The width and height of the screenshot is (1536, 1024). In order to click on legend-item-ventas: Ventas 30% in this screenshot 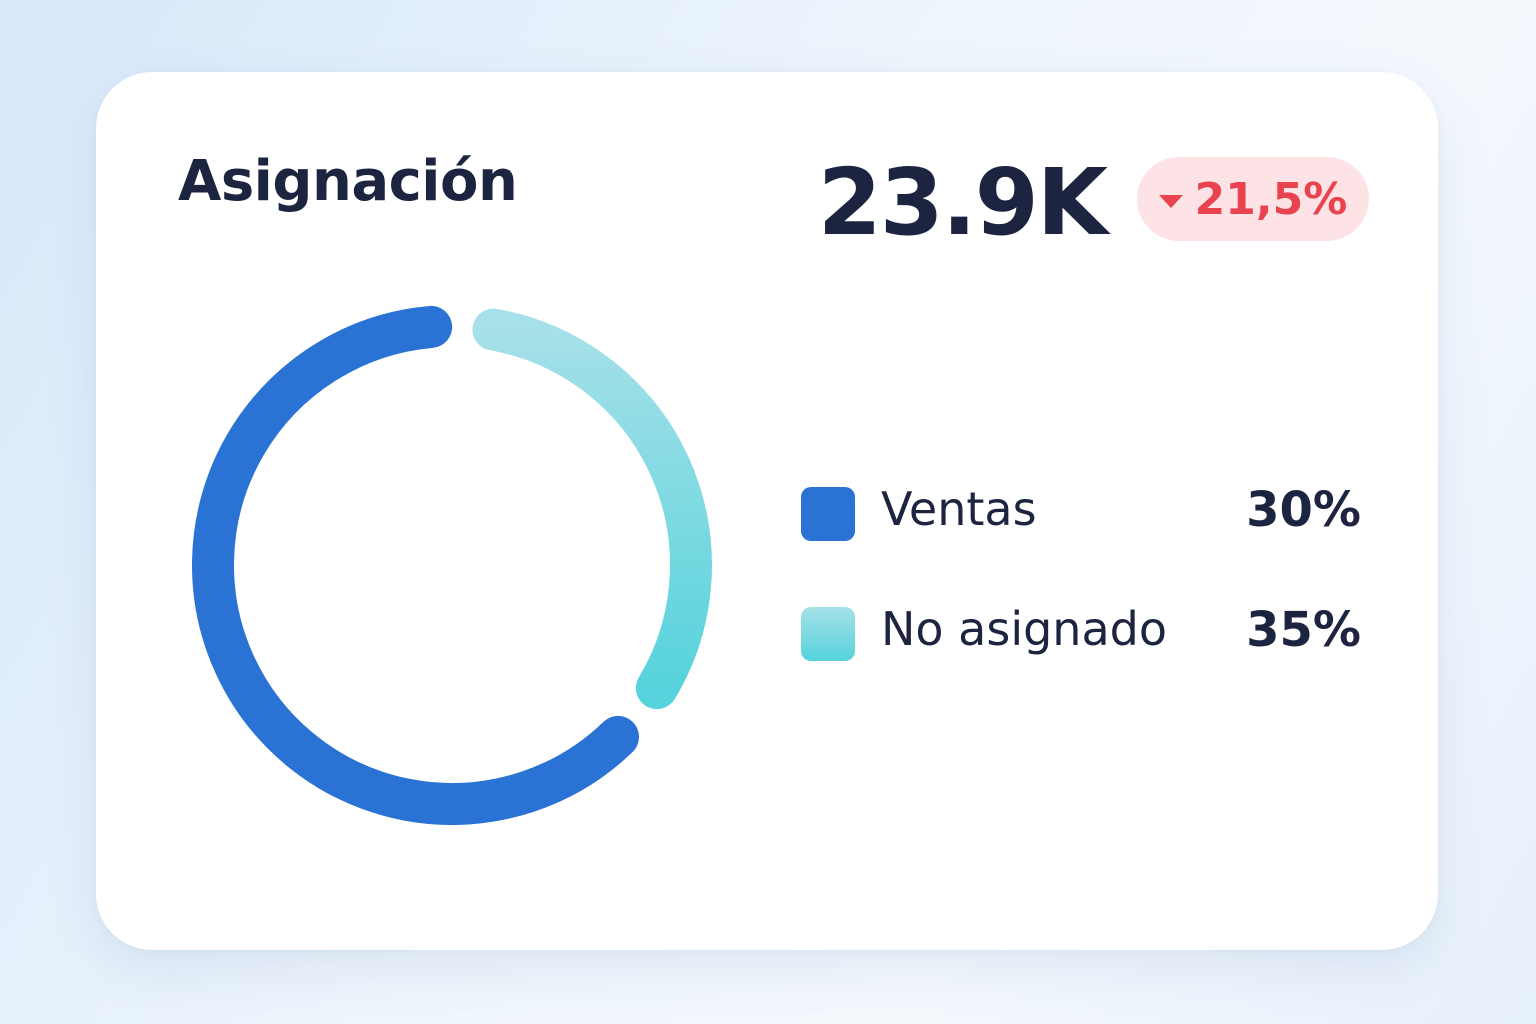, I will do `click(1081, 540)`.